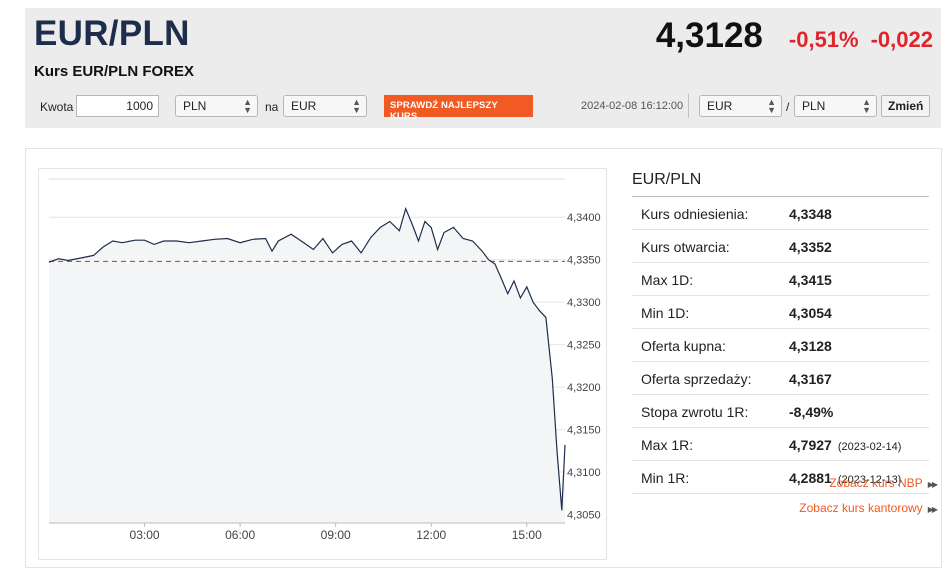 This screenshot has width=948, height=568. What do you see at coordinates (114, 71) in the screenshot?
I see `page-subtitle: Kurs EUR/PLN FOREX` at bounding box center [114, 71].